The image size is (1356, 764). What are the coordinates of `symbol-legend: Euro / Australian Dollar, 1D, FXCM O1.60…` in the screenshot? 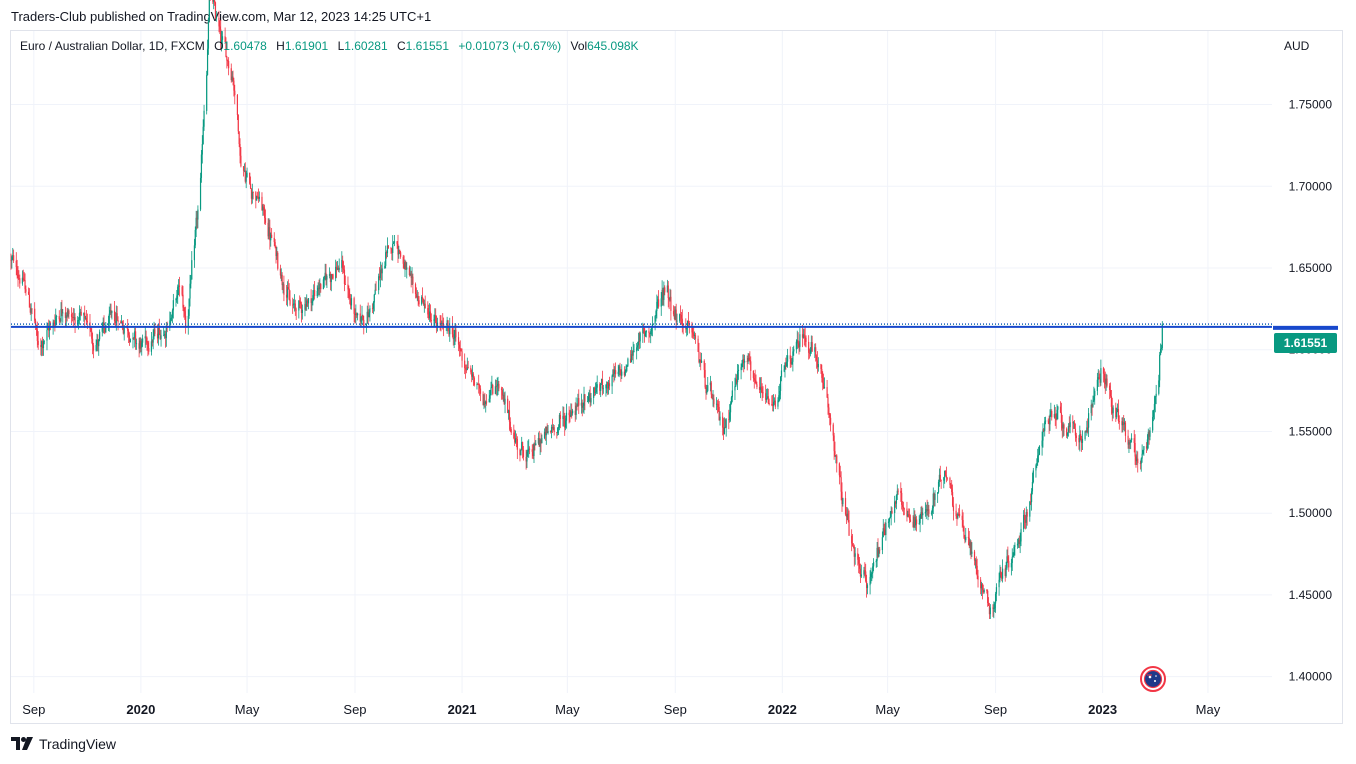 It's located at (329, 46).